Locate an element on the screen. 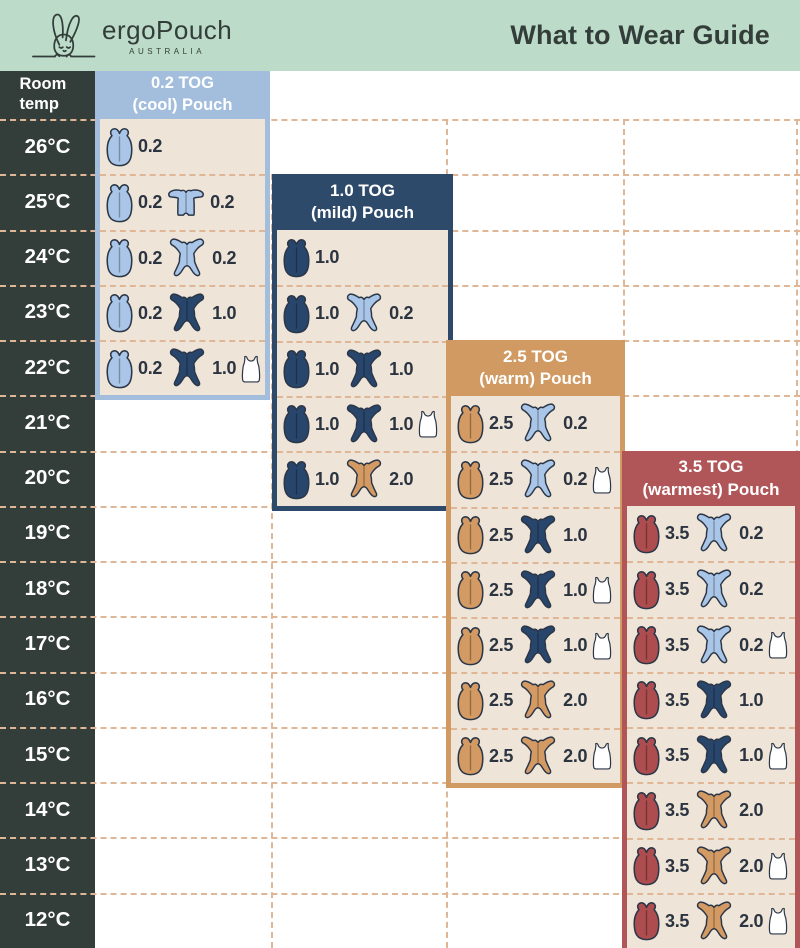 This screenshot has width=800, height=948. guide-row: 1.0 2.0 is located at coordinates (362, 478).